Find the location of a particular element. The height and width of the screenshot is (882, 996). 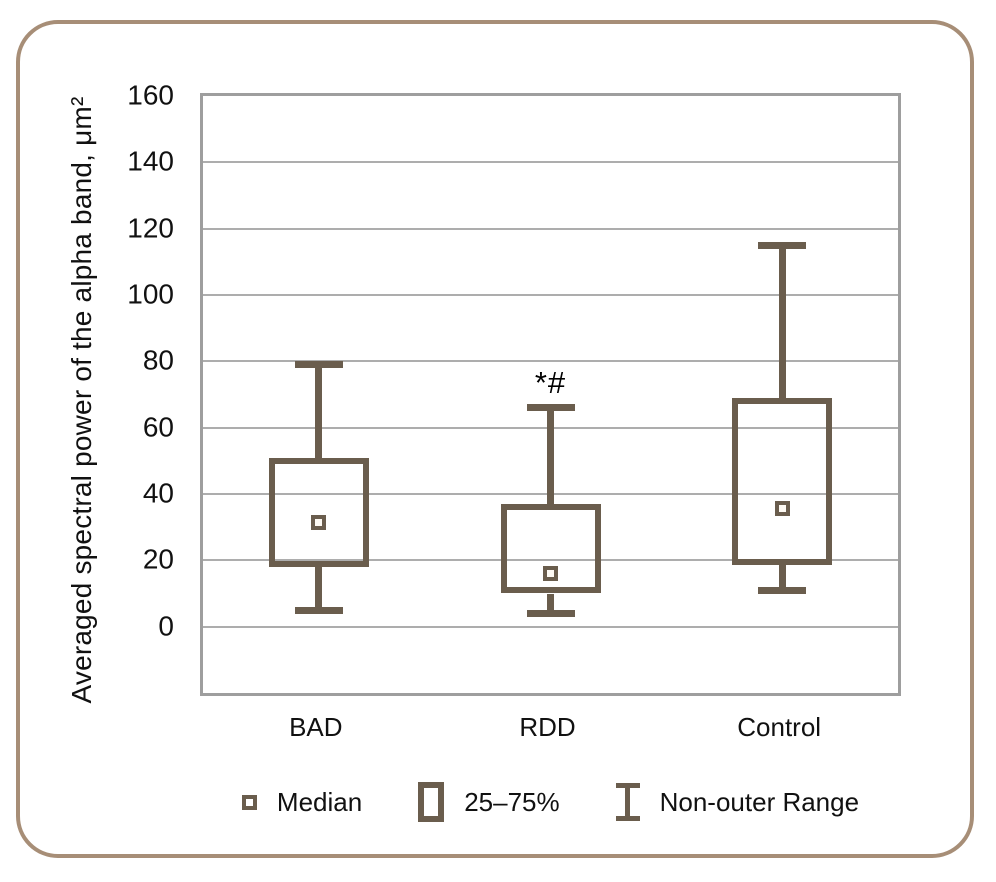

y-tick-label: 0 is located at coordinates (166, 626).